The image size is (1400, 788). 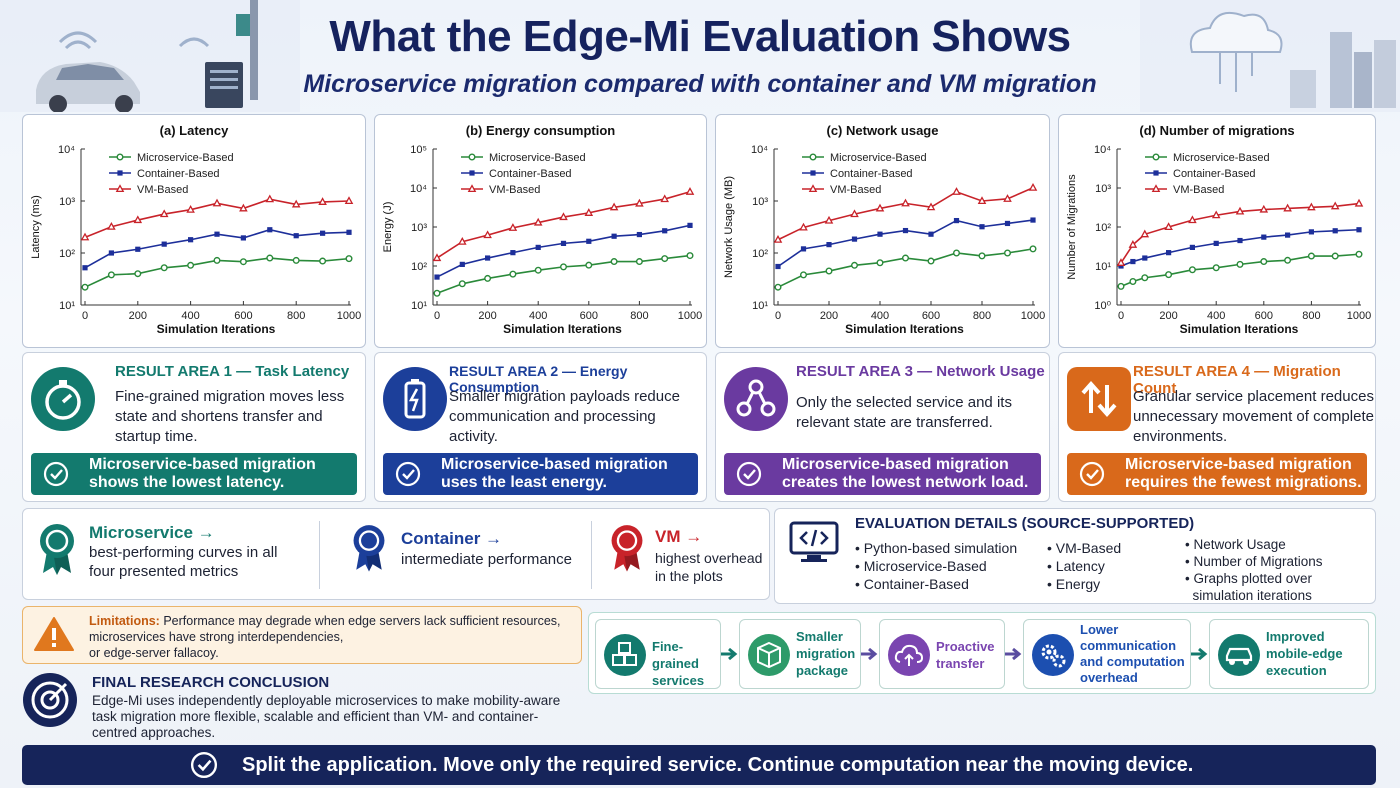 What do you see at coordinates (729, 227) in the screenshot?
I see `y-axis-label: Network Usage (MB)` at bounding box center [729, 227].